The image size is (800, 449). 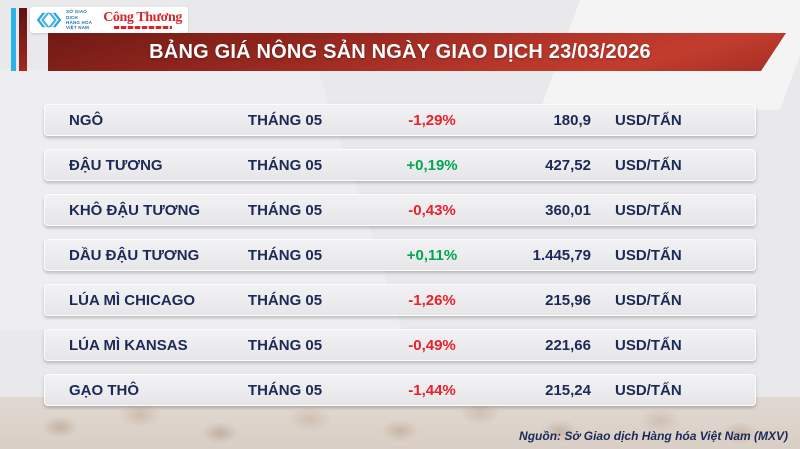 What do you see at coordinates (134, 255) in the screenshot?
I see `commodity-name: DẦU ĐẬU TƯƠNG` at bounding box center [134, 255].